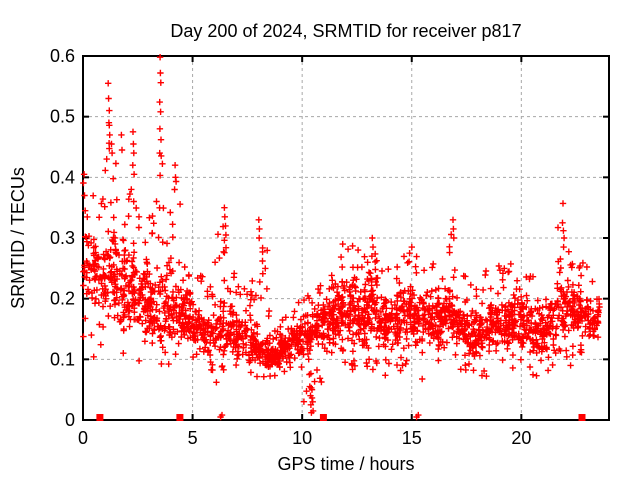  I want to click on y-tick-label: 0.1, so click(62, 359).